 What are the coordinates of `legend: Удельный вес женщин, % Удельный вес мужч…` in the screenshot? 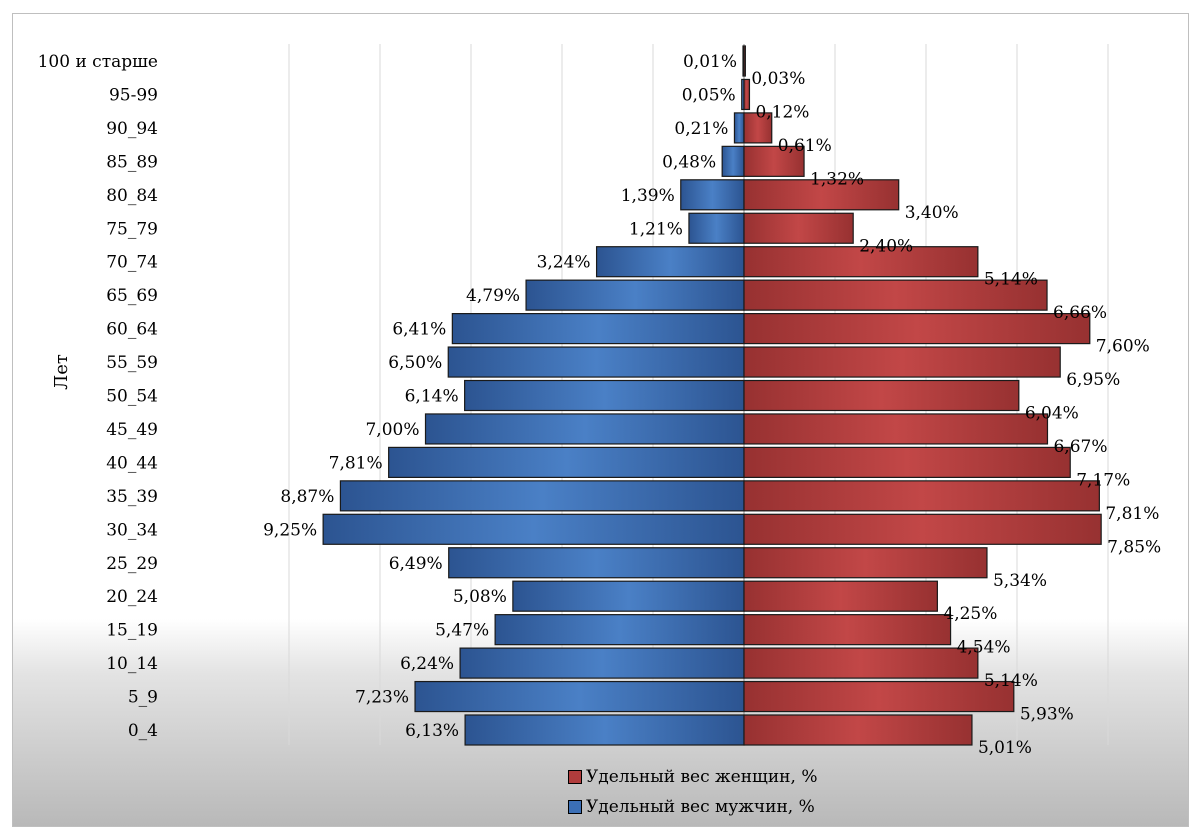 It's located at (692, 792).